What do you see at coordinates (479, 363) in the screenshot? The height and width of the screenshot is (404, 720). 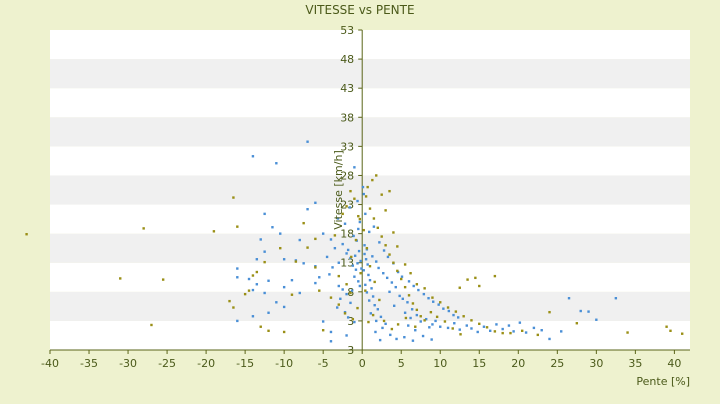 I see `x-tick-label: 15` at bounding box center [479, 363].